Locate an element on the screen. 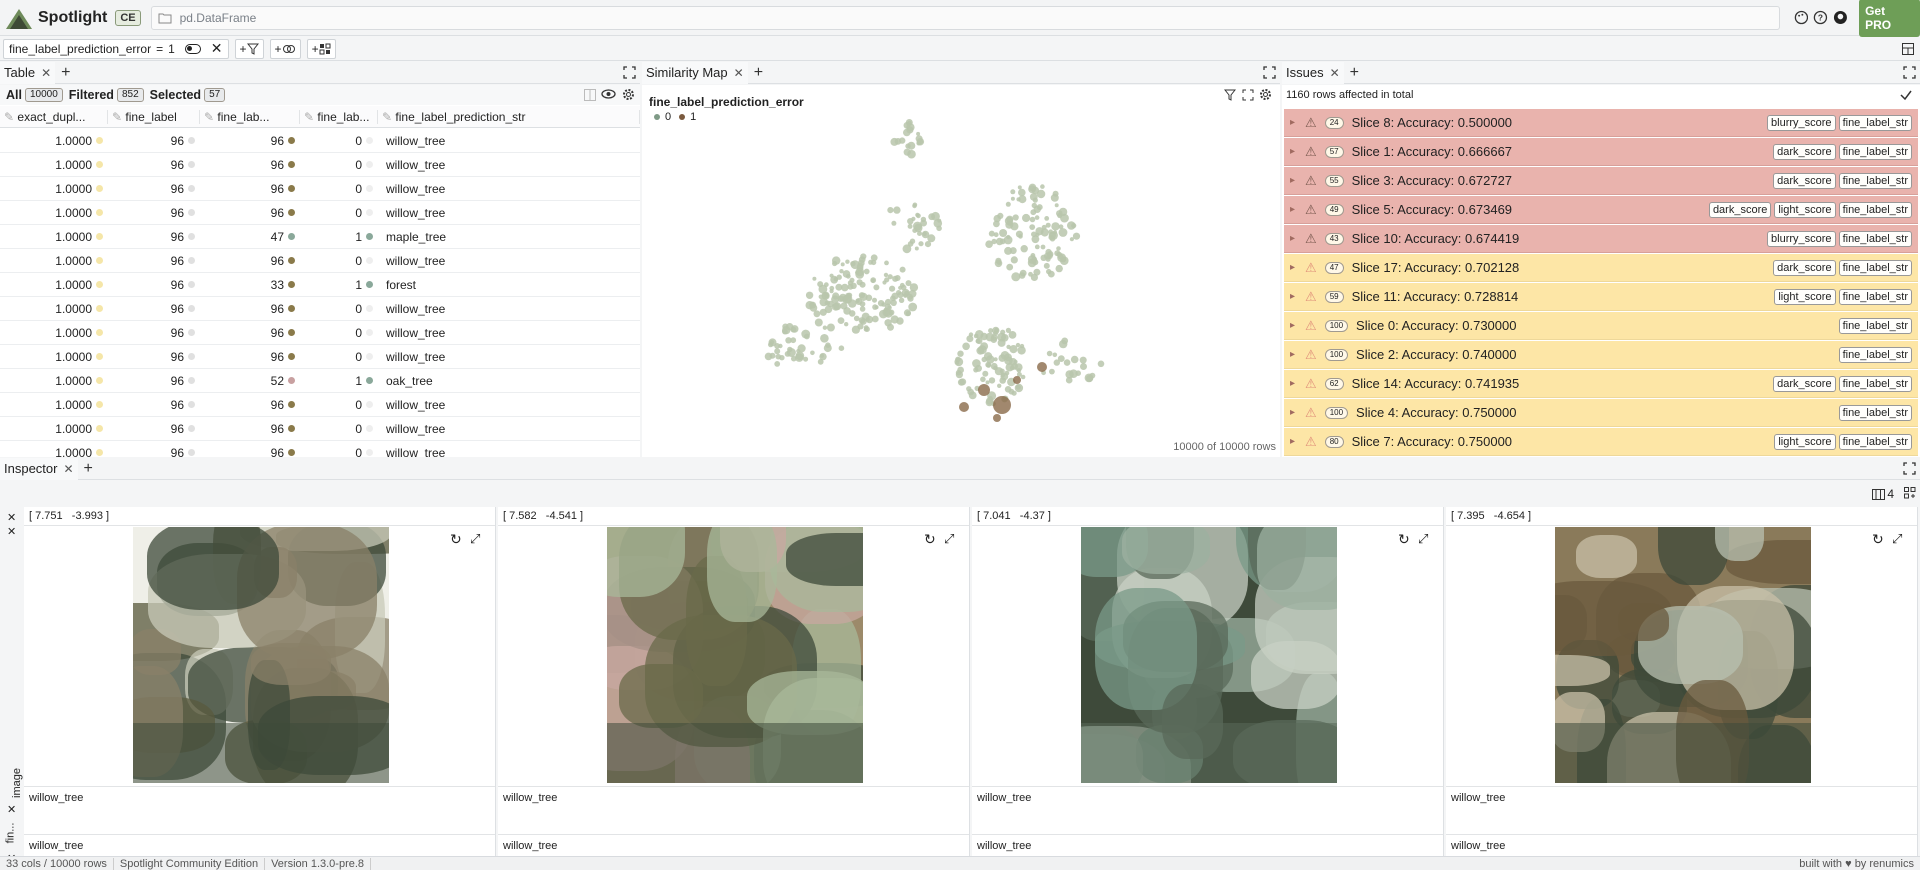  tab-issues: Issues ✕ is located at coordinates (1313, 72).